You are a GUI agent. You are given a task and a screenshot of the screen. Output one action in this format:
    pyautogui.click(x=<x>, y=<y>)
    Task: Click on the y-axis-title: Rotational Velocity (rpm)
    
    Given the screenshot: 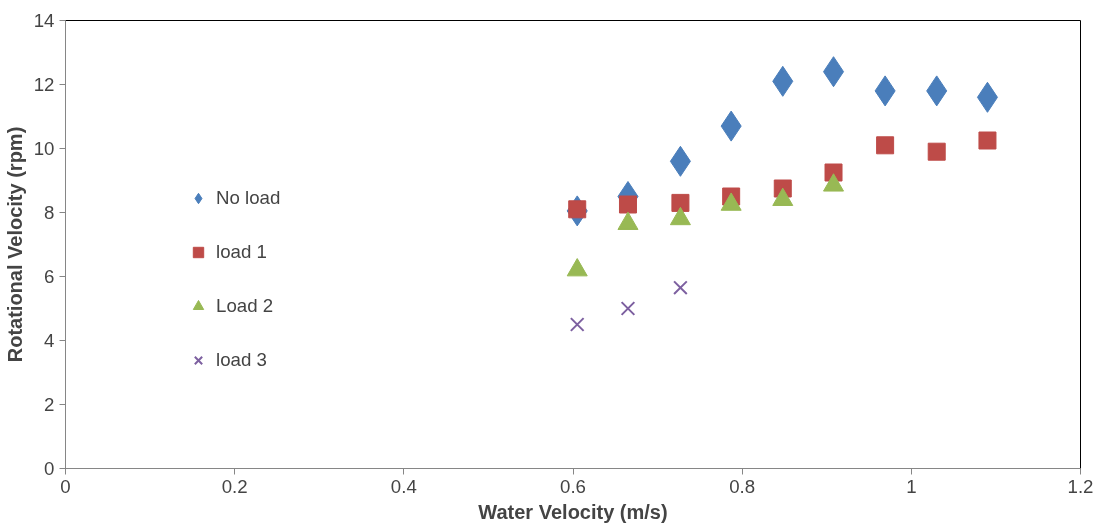 What is the action you would take?
    pyautogui.click(x=14, y=244)
    